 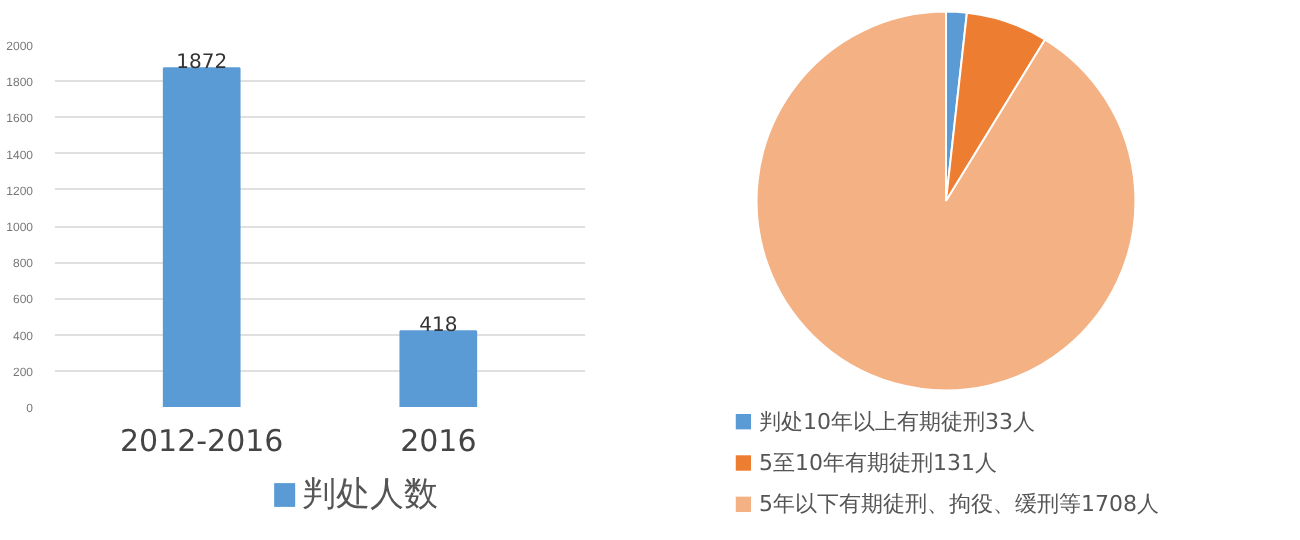 I want to click on legend-label: 5年以下有期徒刑、拘役、缓刑等1708人, so click(x=958, y=504).